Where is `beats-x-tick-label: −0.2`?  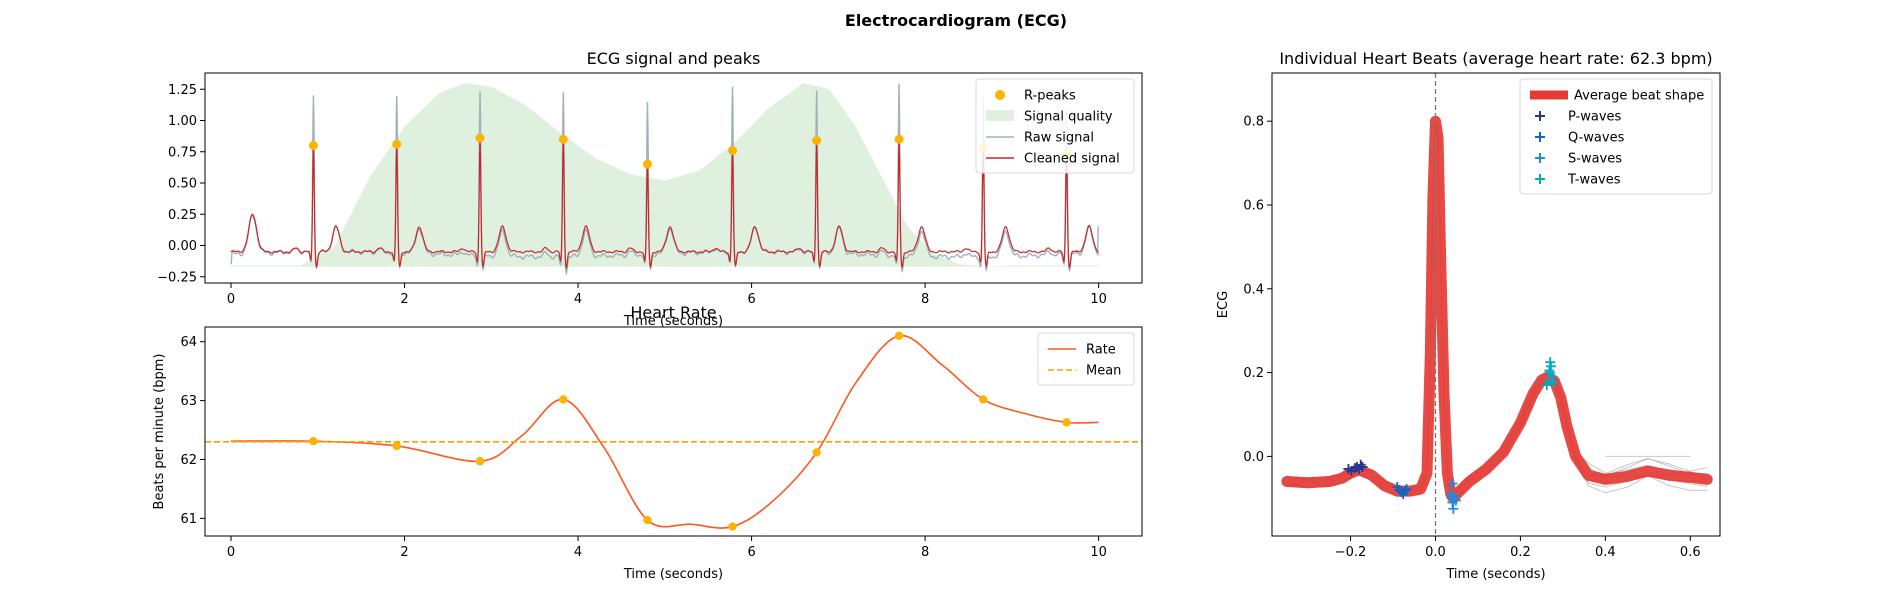 beats-x-tick-label: −0.2 is located at coordinates (1351, 552).